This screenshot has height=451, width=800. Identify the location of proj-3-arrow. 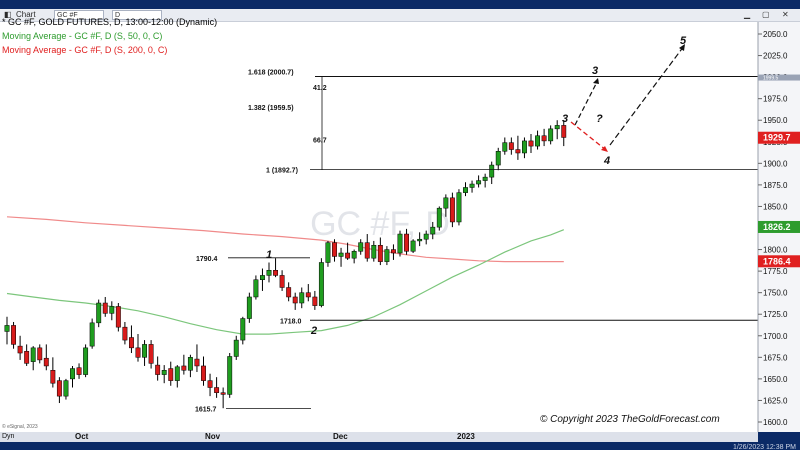
(596, 81).